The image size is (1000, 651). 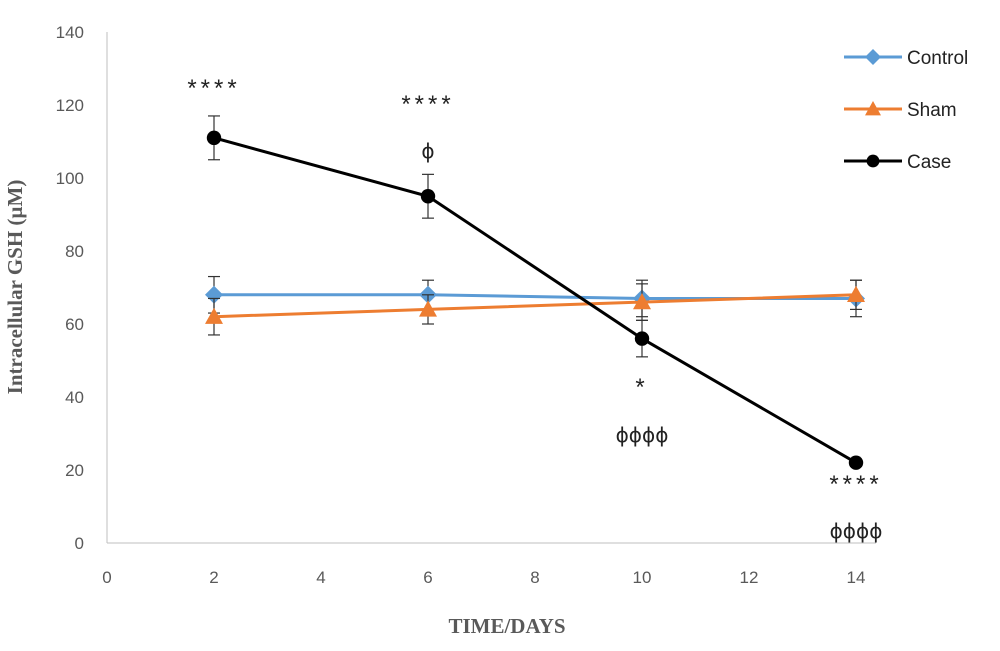 What do you see at coordinates (427, 577) in the screenshot?
I see `x-tick-label: 6` at bounding box center [427, 577].